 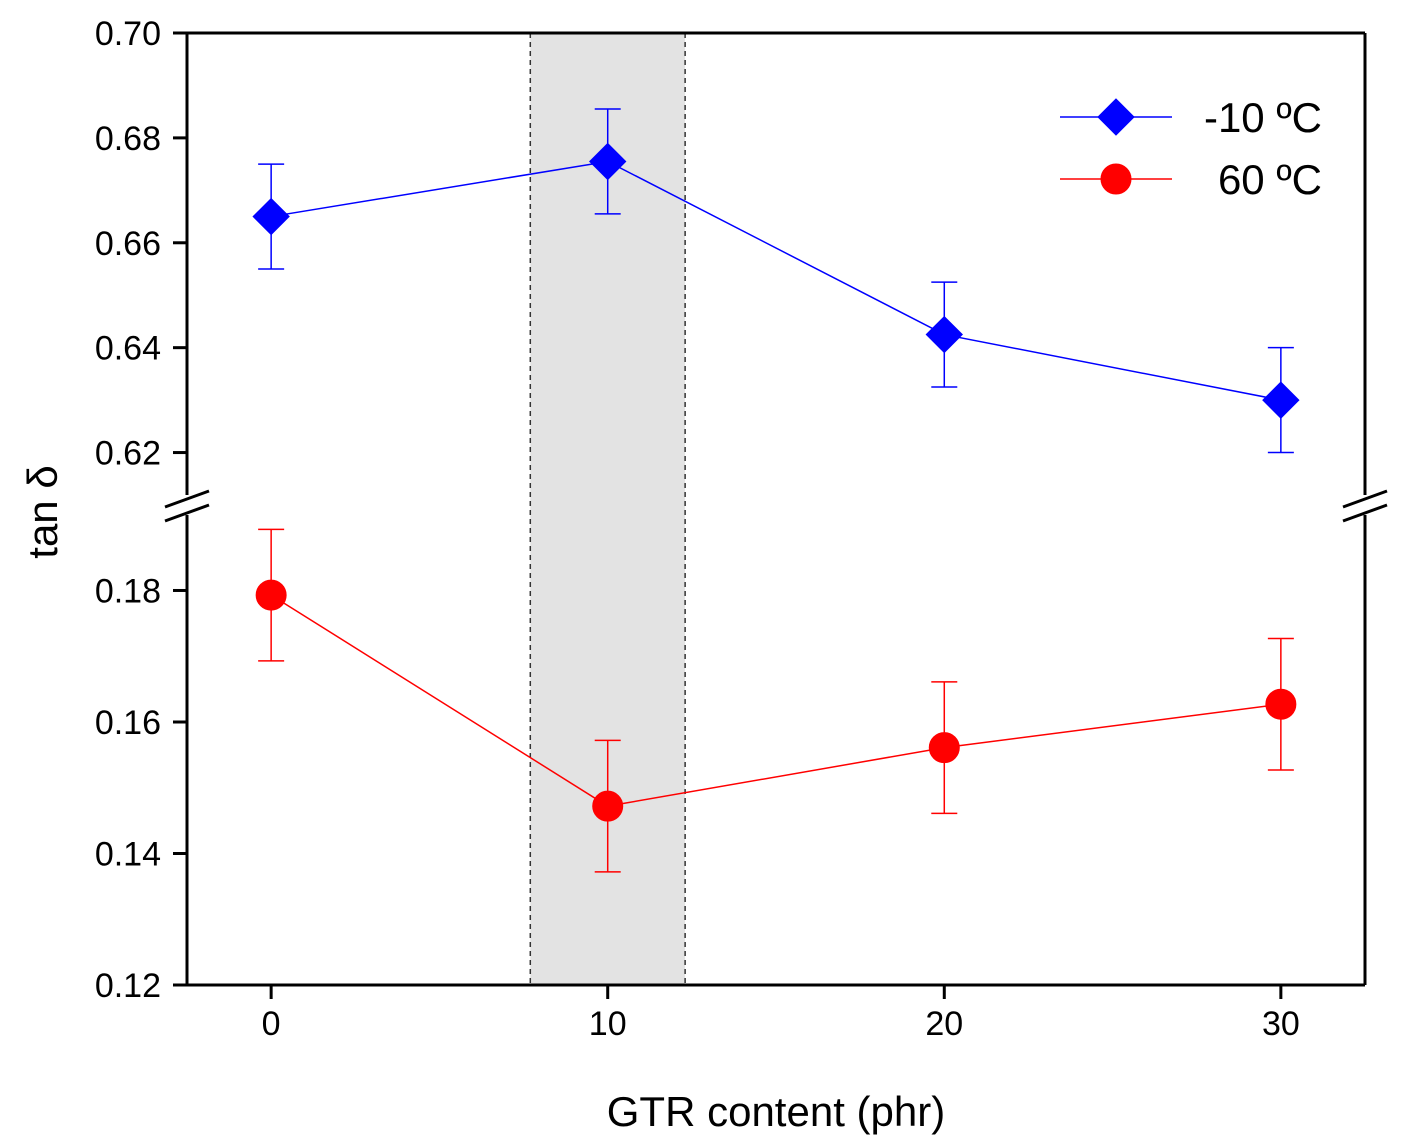 I want to click on y-tick-label-lower: 0.16, so click(x=128, y=723).